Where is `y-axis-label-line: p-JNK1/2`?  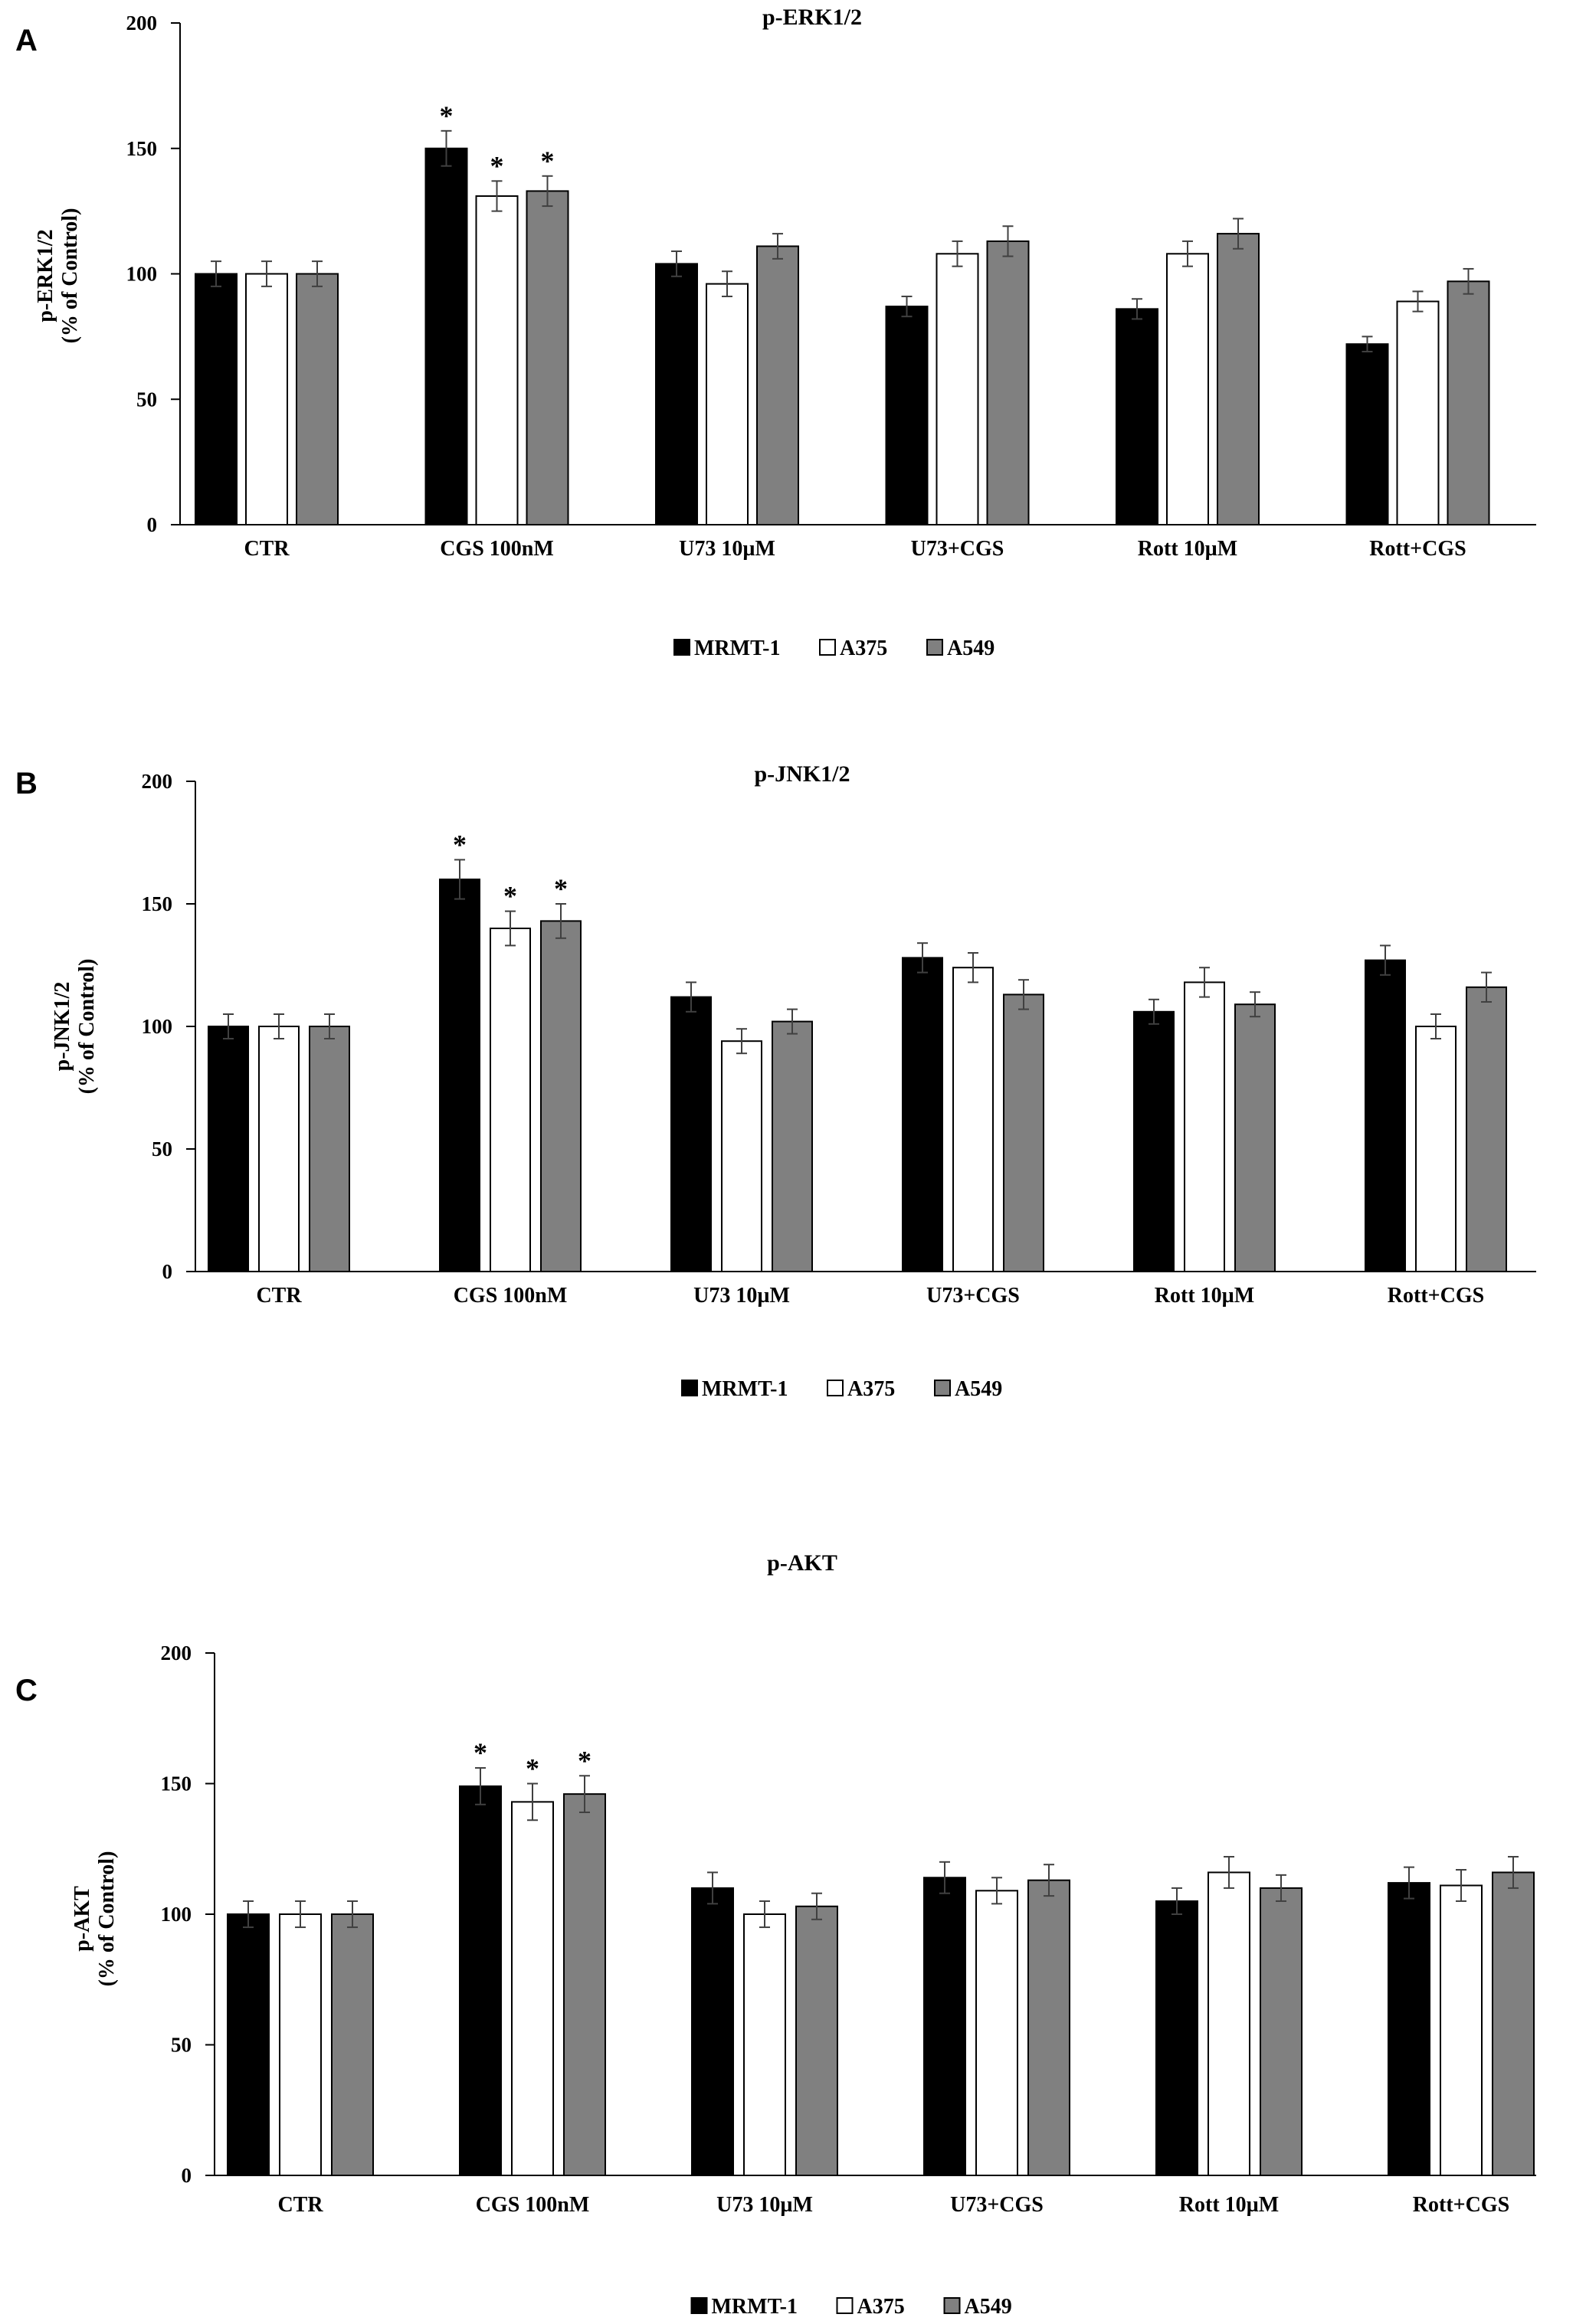 y-axis-label-line: p-JNK1/2 is located at coordinates (62, 1027).